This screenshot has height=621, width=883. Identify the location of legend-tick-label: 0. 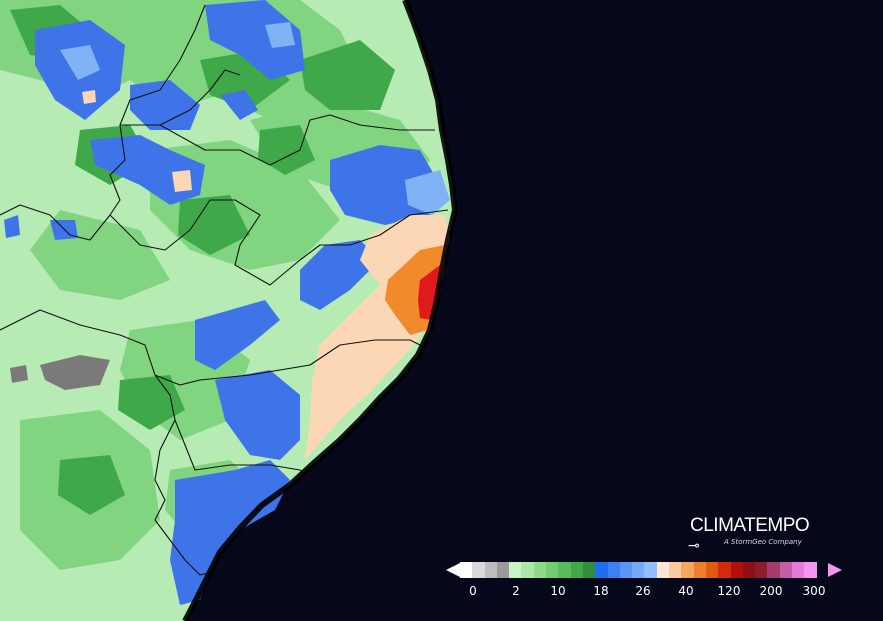
(473, 591).